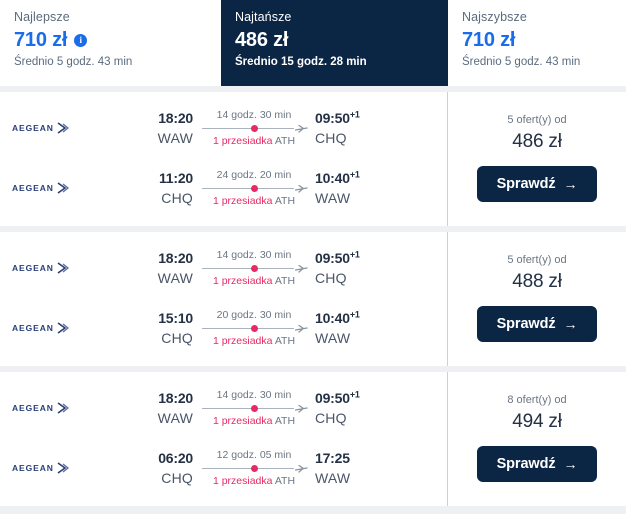  What do you see at coordinates (333, 337) in the screenshot?
I see `arrival-airport-code: WAW` at bounding box center [333, 337].